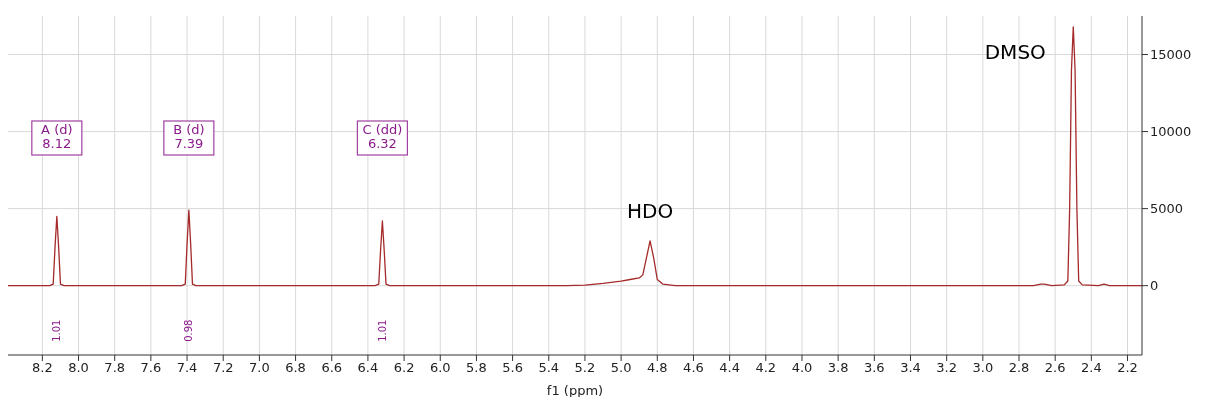 This screenshot has width=1205, height=405. Describe the element at coordinates (802, 368) in the screenshot. I see `x-tick-label: 4.0` at that location.